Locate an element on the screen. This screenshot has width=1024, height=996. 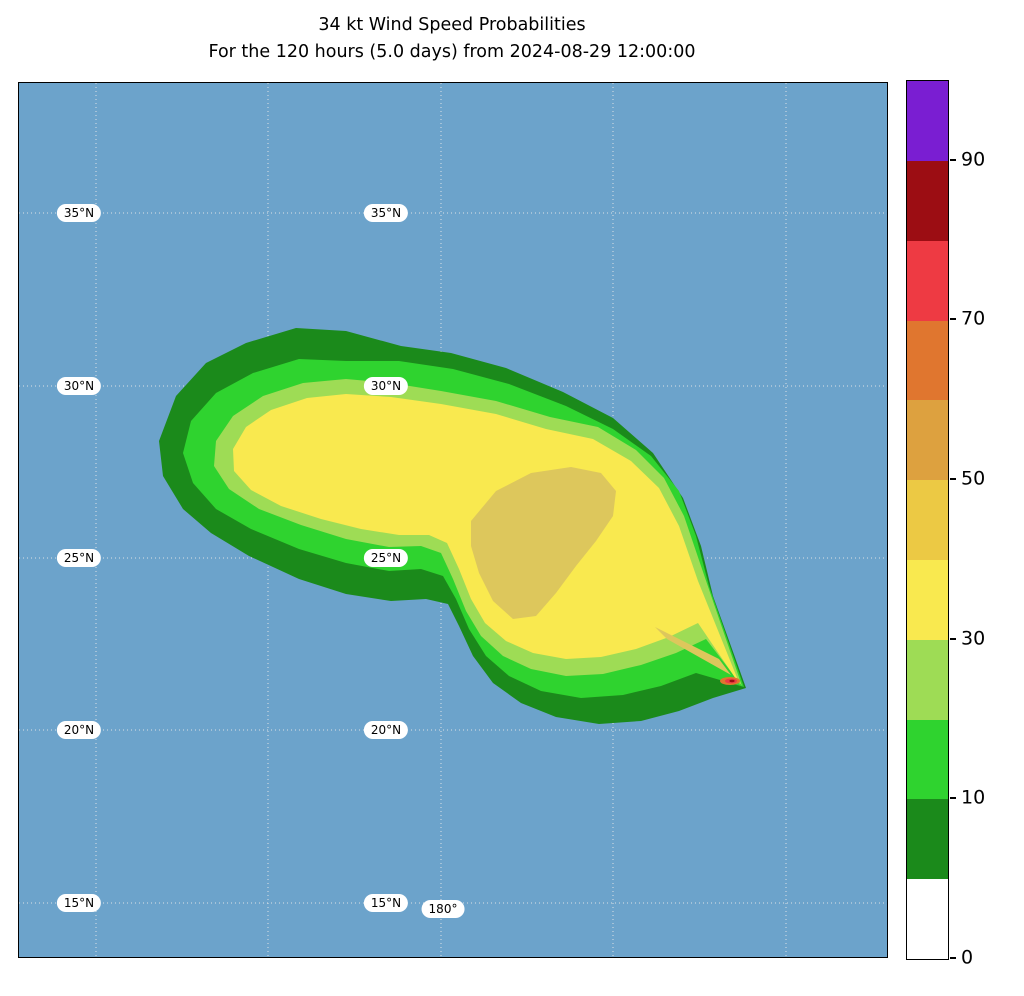
colorbar is located at coordinates (927, 520).